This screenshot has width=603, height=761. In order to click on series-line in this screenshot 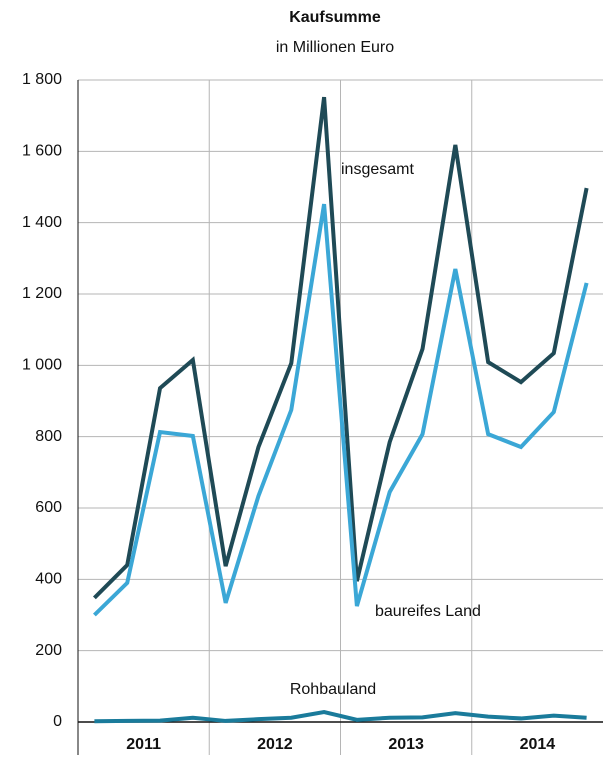, I will do `click(340, 716)`.